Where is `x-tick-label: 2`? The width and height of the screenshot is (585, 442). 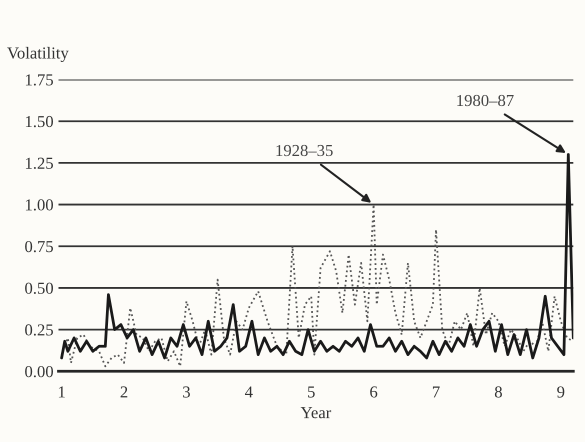 x-tick-label: 2 is located at coordinates (124, 392).